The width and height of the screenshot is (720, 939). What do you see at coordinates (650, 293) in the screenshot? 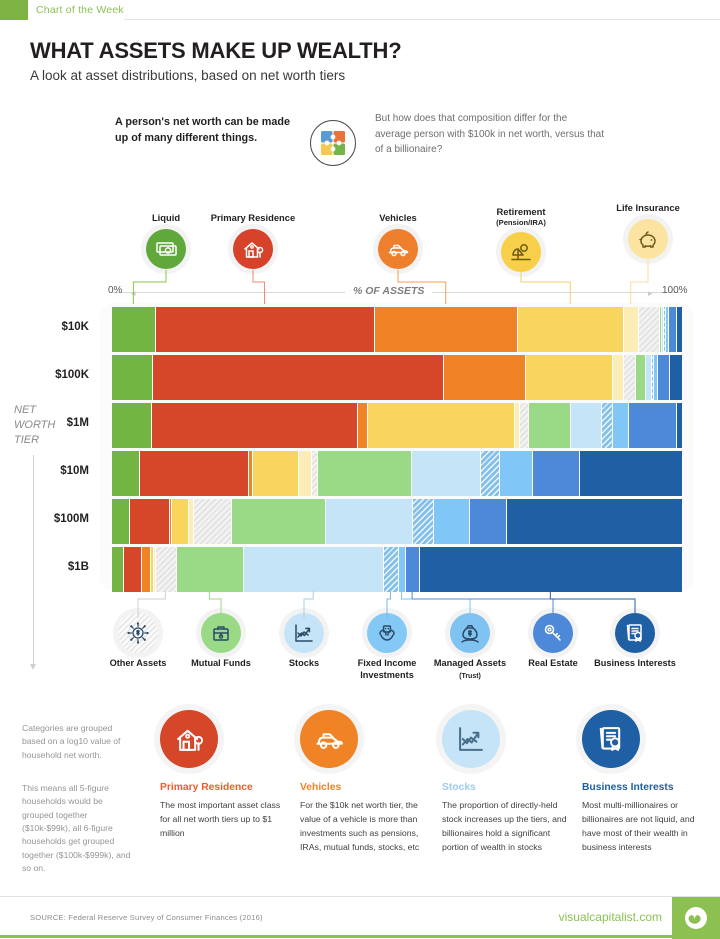
I see `axis-right-arrow: ▸` at bounding box center [650, 293].